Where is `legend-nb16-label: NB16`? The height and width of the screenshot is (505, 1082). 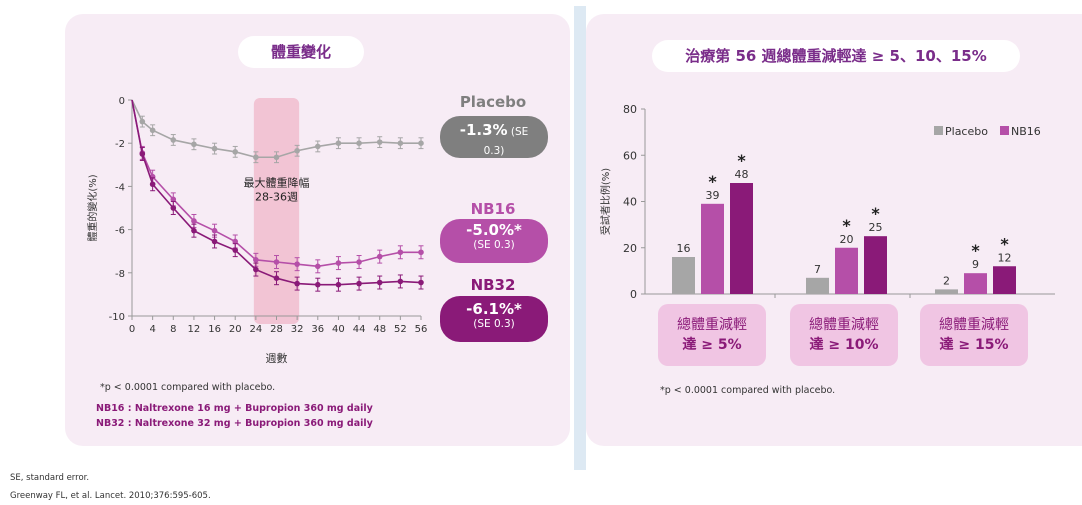 legend-nb16-label: NB16 is located at coordinates (1026, 131).